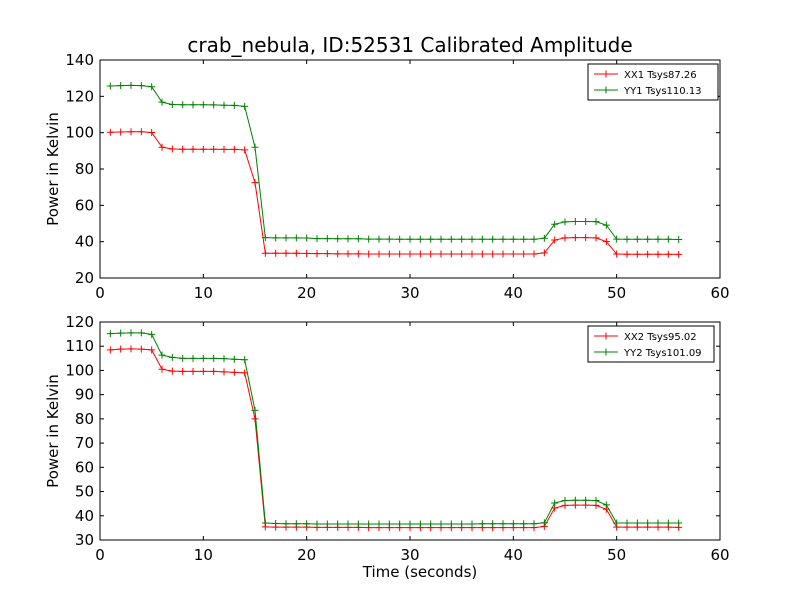 The width and height of the screenshot is (800, 600). What do you see at coordinates (79, 322) in the screenshot?
I see `y-tick-label: 120` at bounding box center [79, 322].